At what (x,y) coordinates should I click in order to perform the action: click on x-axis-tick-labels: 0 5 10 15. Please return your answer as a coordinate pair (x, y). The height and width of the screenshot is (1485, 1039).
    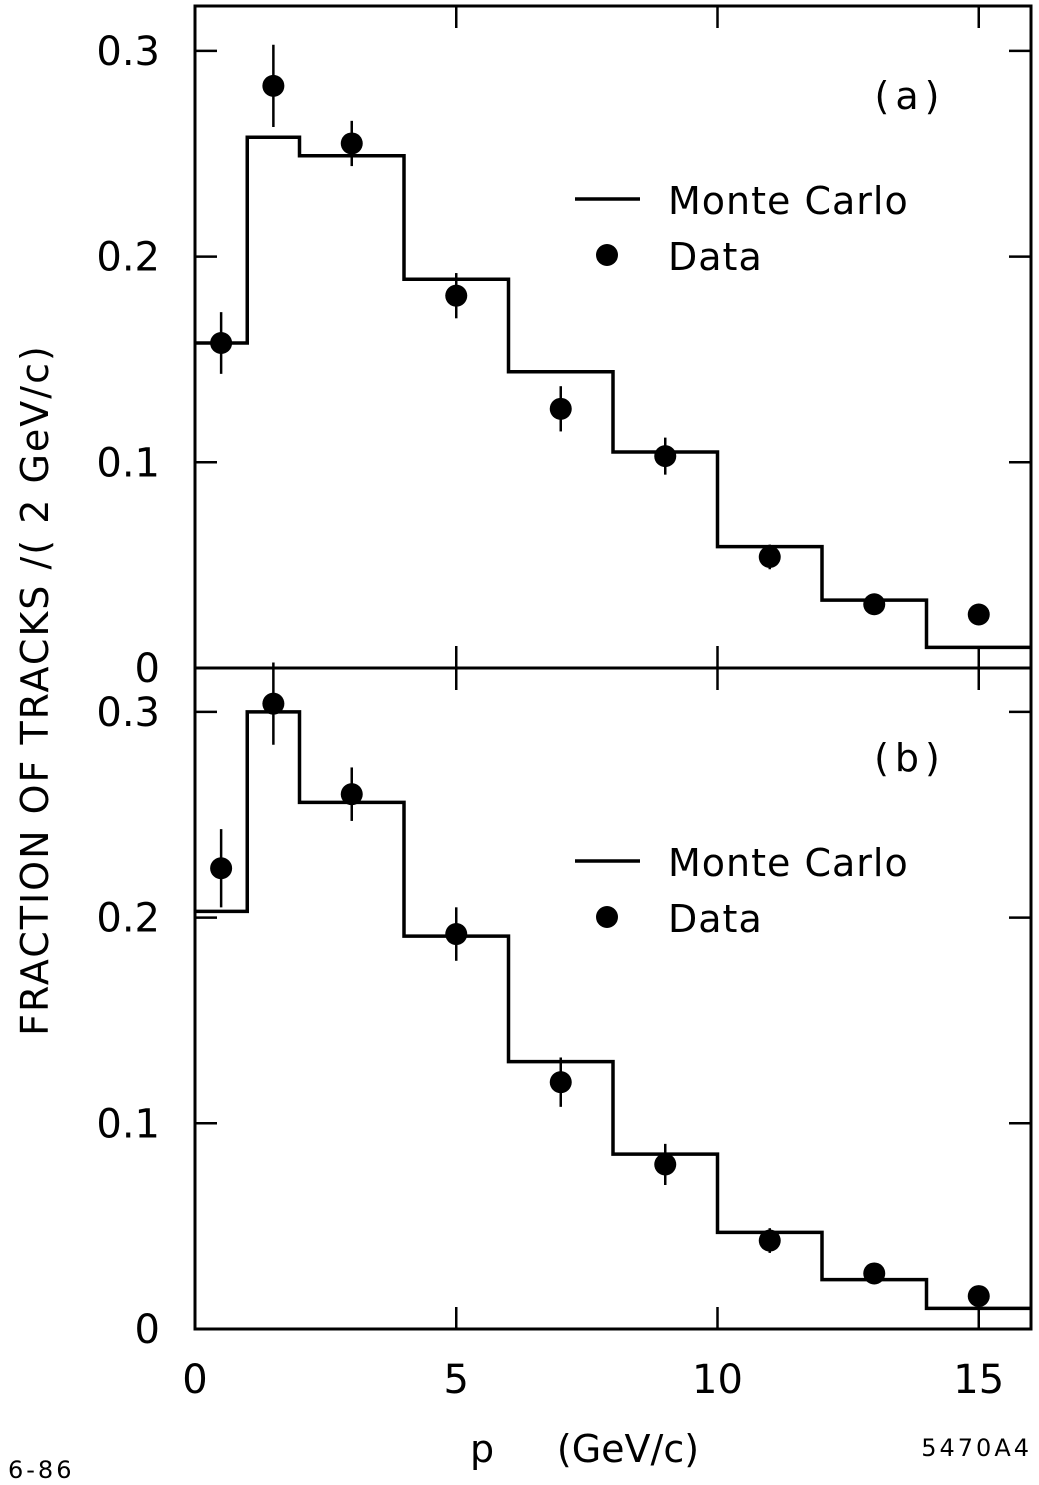
    Looking at the image, I should click on (593, 1380).